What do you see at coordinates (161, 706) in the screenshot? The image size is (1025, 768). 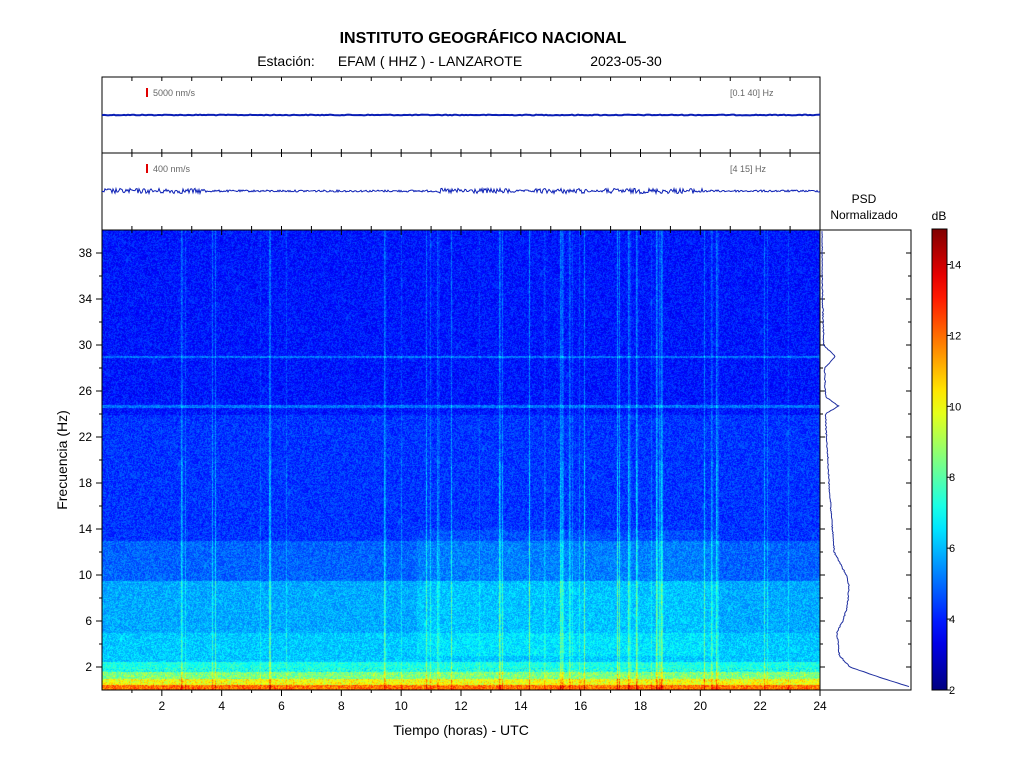 I see `x-tick-label: 2` at bounding box center [161, 706].